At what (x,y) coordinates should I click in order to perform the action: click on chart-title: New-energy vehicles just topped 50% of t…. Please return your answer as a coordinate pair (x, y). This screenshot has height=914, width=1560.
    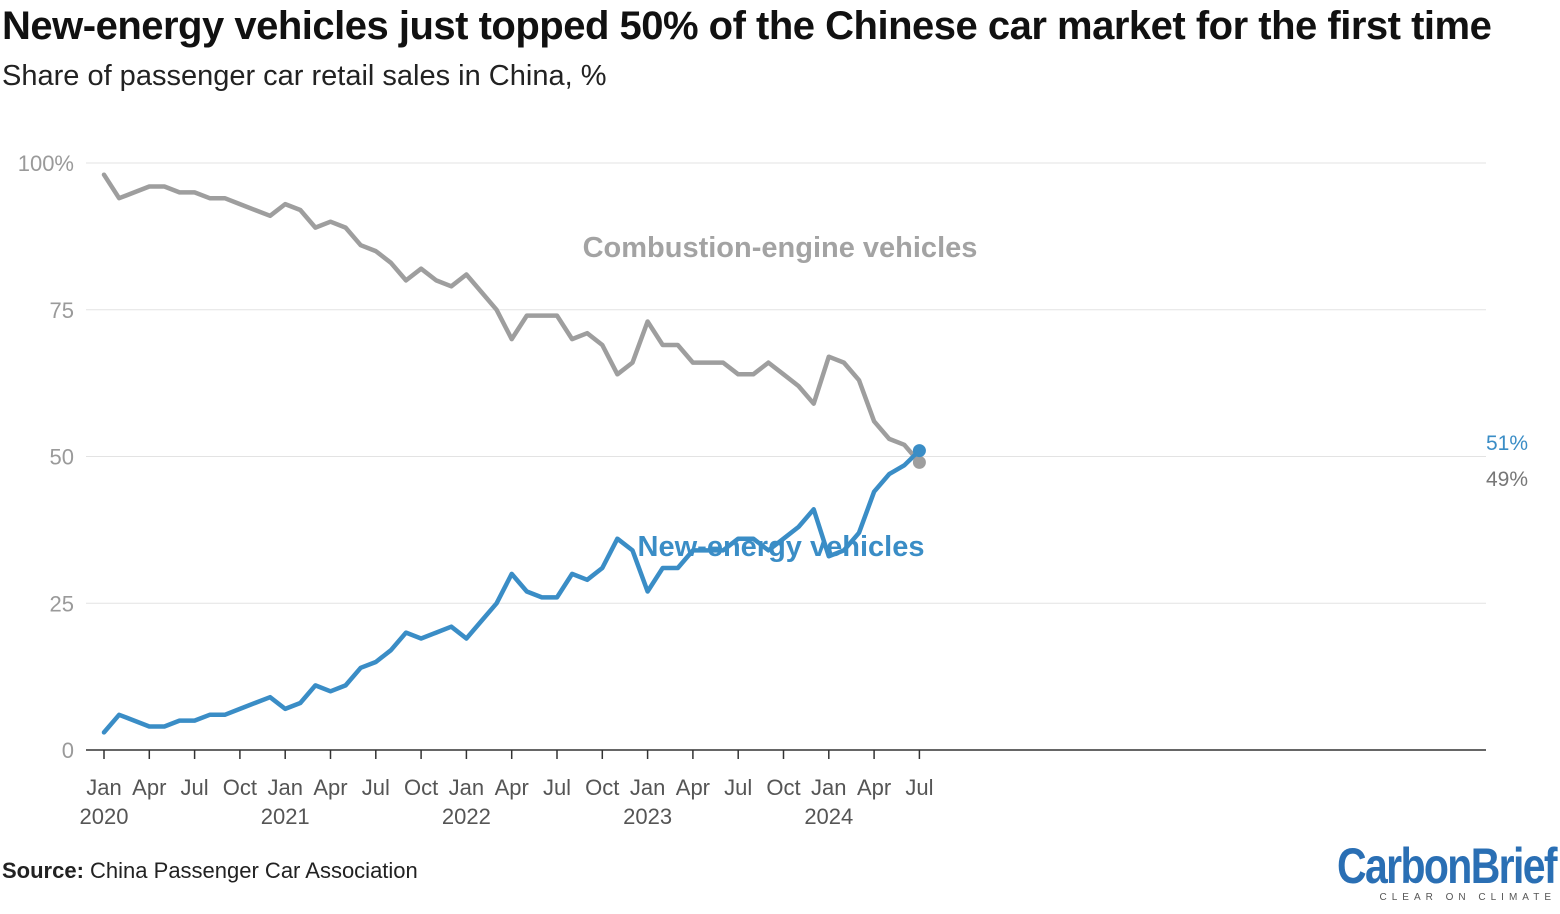
    Looking at the image, I should click on (747, 26).